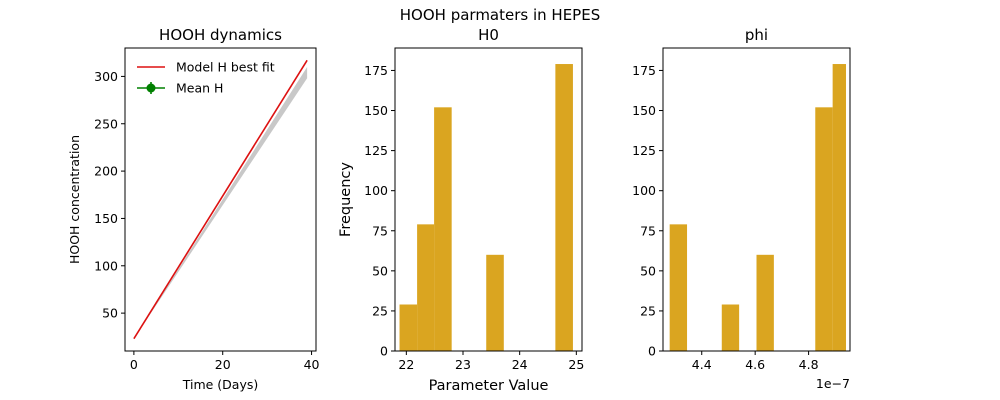 Image resolution: width=1000 pixels, height=400 pixels. Describe the element at coordinates (809, 364) in the screenshot. I see `x-tick-label: 4.8` at that location.